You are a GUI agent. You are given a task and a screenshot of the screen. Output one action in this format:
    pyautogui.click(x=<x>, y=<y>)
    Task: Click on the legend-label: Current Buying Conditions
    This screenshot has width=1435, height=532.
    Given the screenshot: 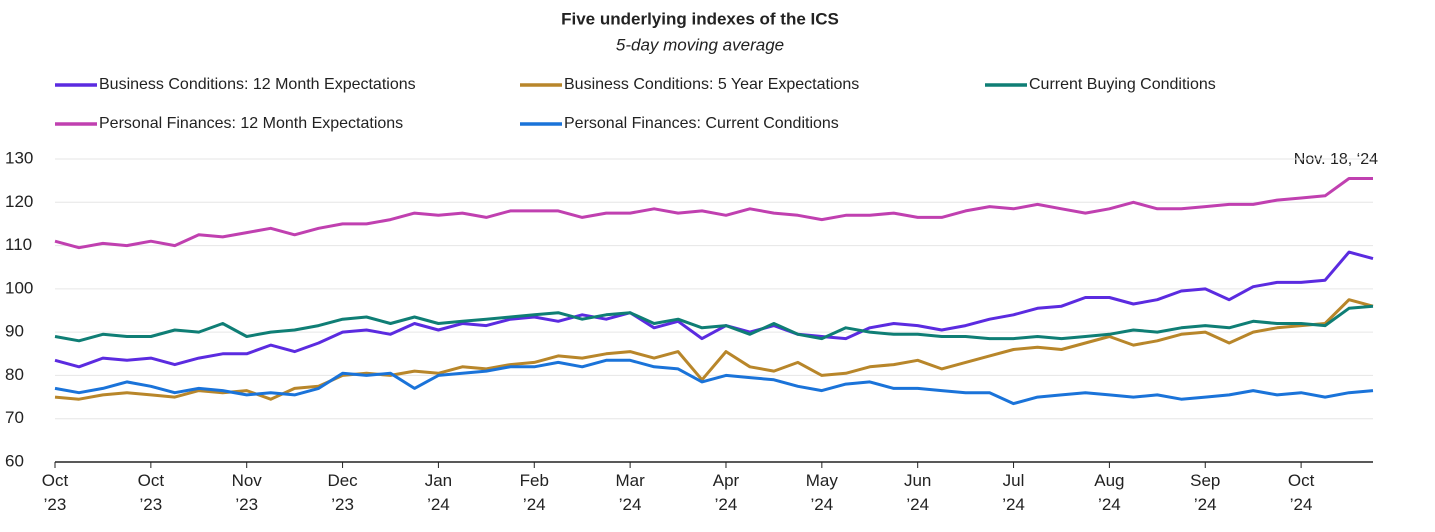 What is the action you would take?
    pyautogui.click(x=1122, y=84)
    